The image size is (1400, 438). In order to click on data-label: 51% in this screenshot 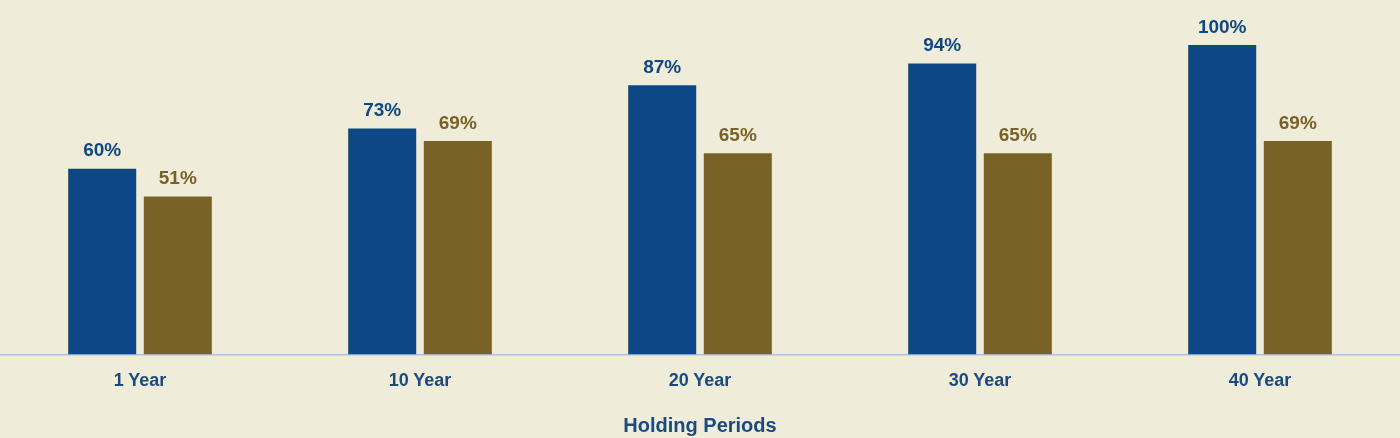, I will do `click(177, 178)`.